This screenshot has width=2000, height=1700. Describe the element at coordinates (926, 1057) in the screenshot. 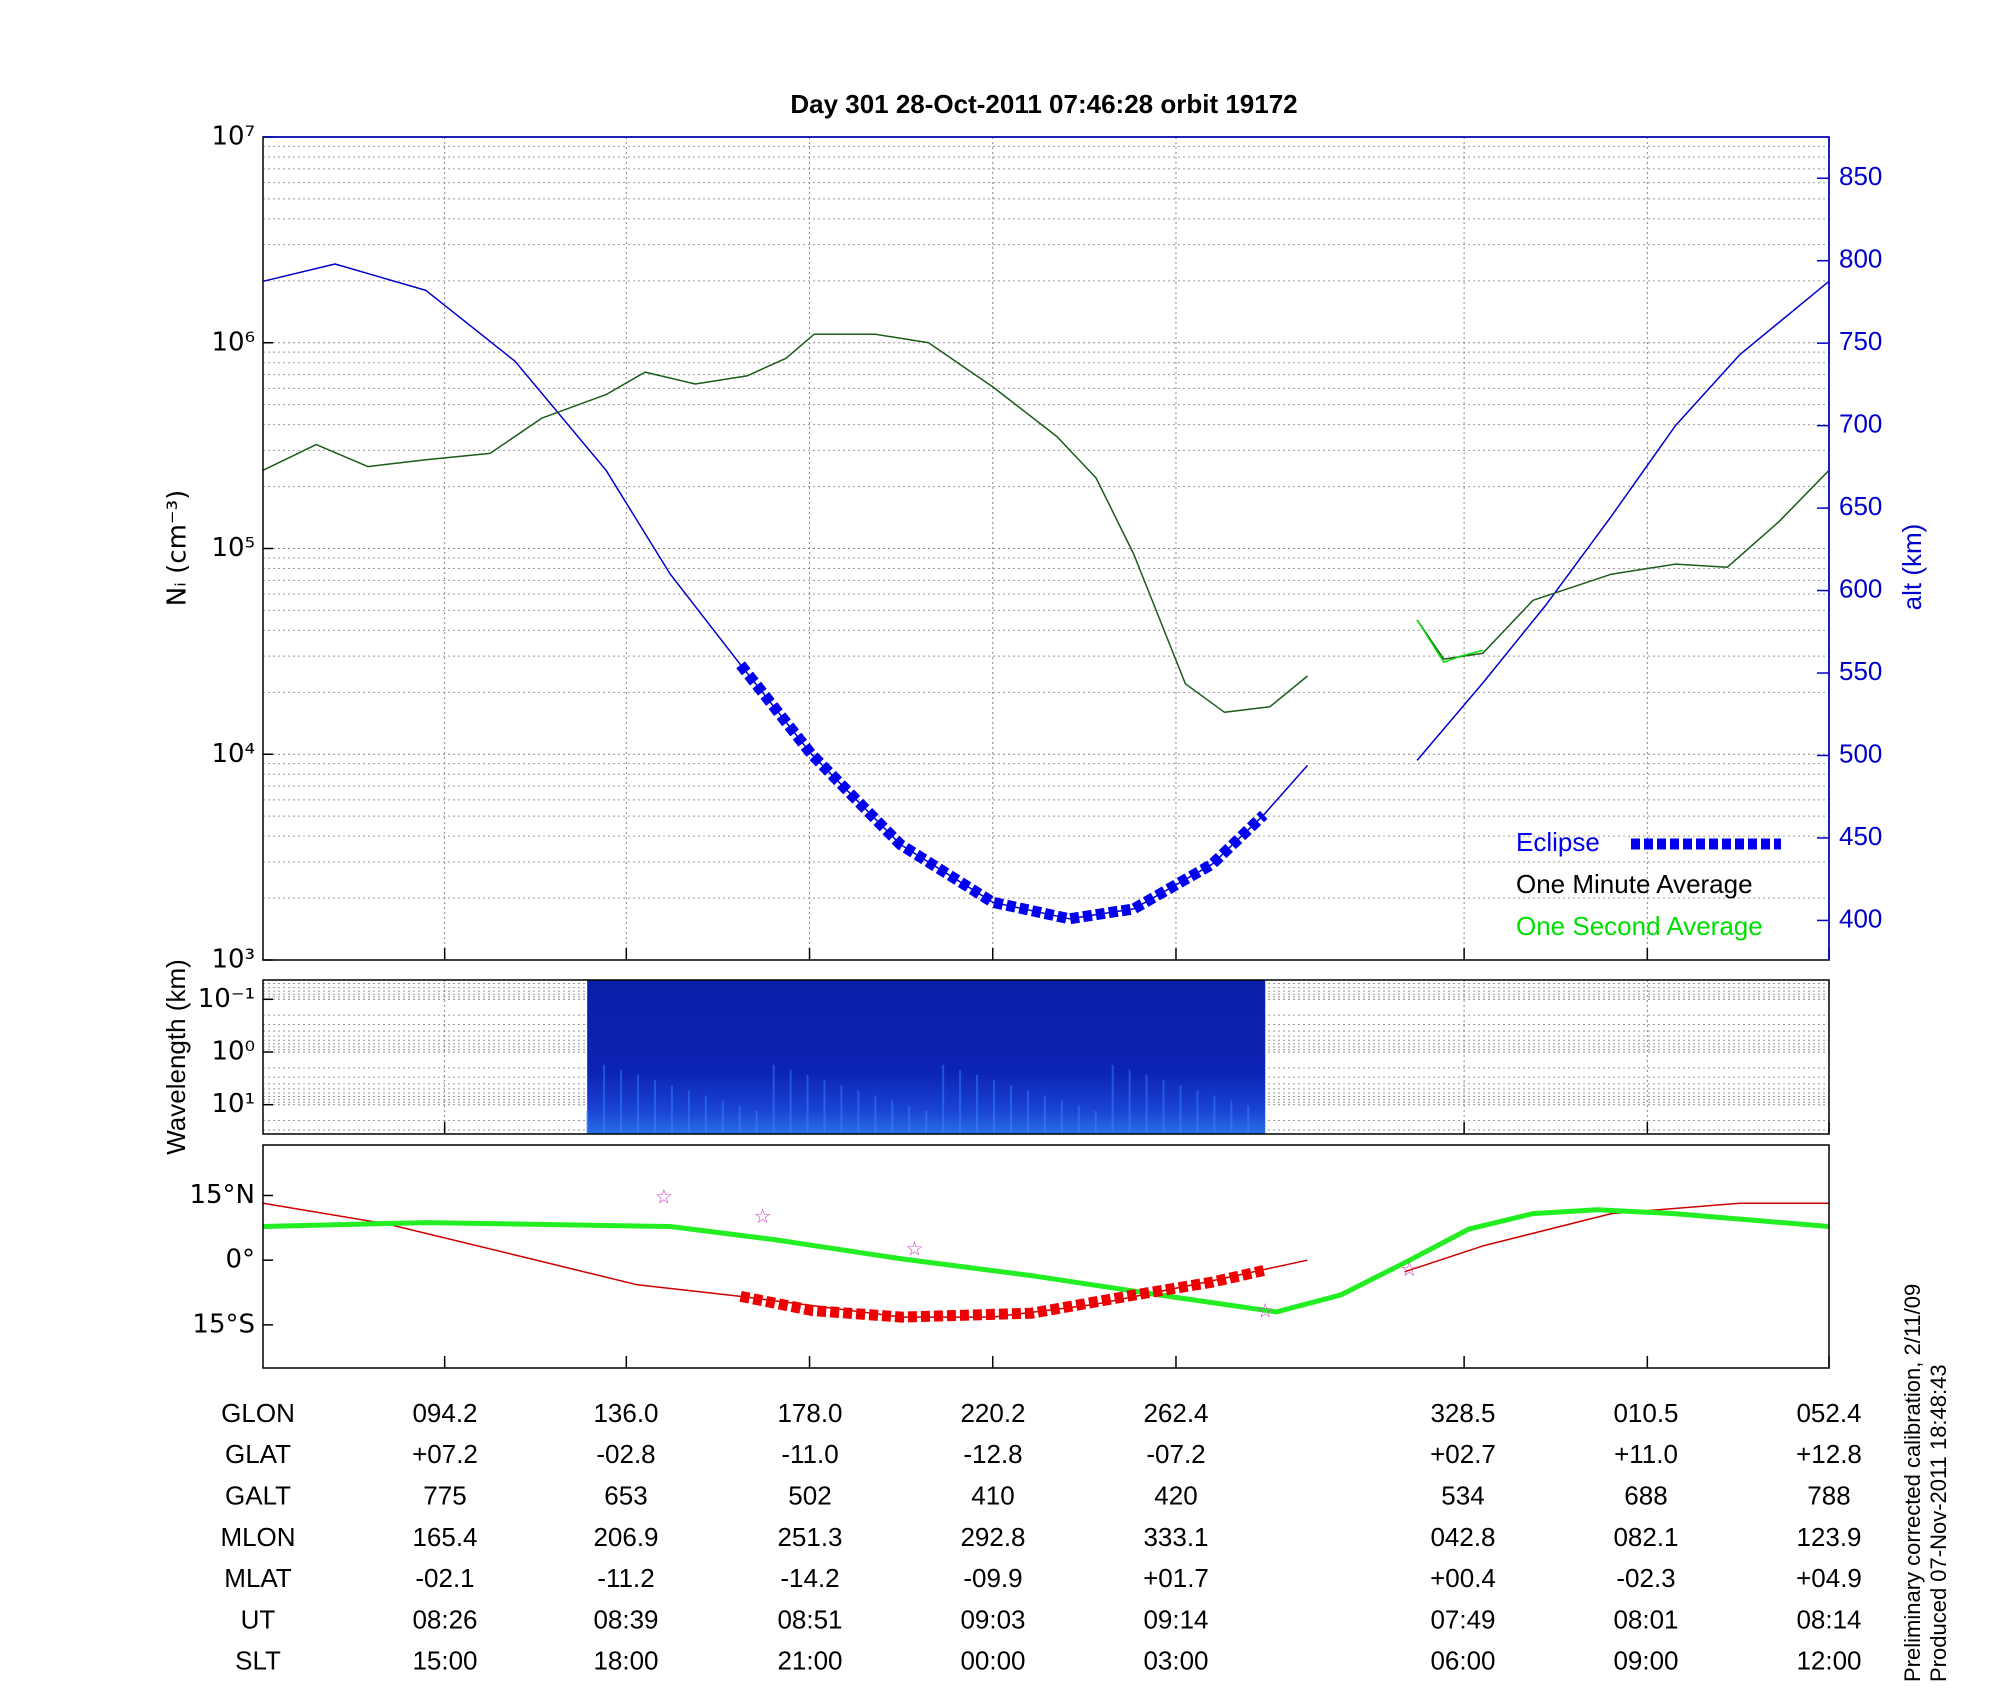

I see `spectrogram` at that location.